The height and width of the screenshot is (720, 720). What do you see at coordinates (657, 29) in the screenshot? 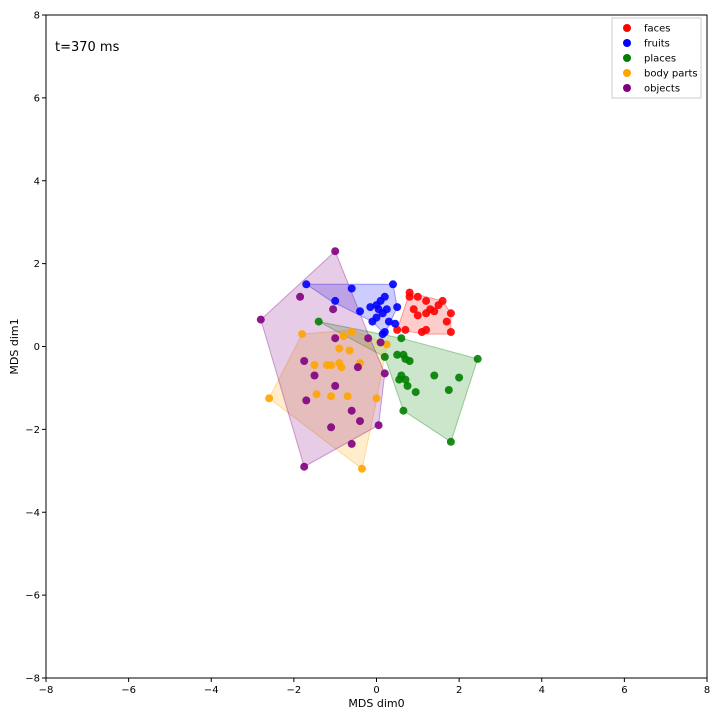
I see `legend-label-faces: faces` at bounding box center [657, 29].